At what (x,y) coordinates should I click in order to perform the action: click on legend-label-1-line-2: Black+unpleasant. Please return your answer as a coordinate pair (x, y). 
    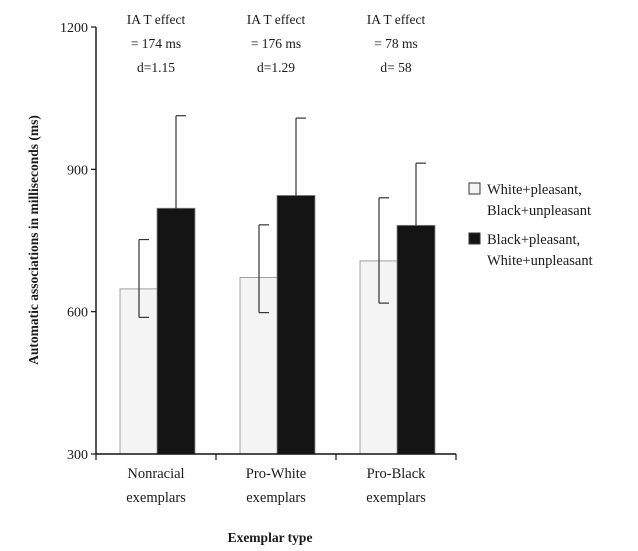
    Looking at the image, I should click on (539, 211).